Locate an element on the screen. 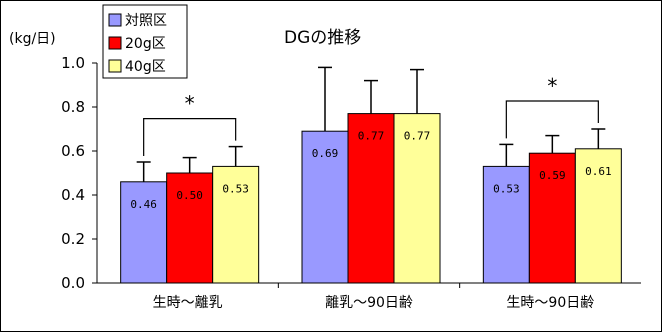 The image size is (664, 334). data-label: 0.46 is located at coordinates (143, 204).